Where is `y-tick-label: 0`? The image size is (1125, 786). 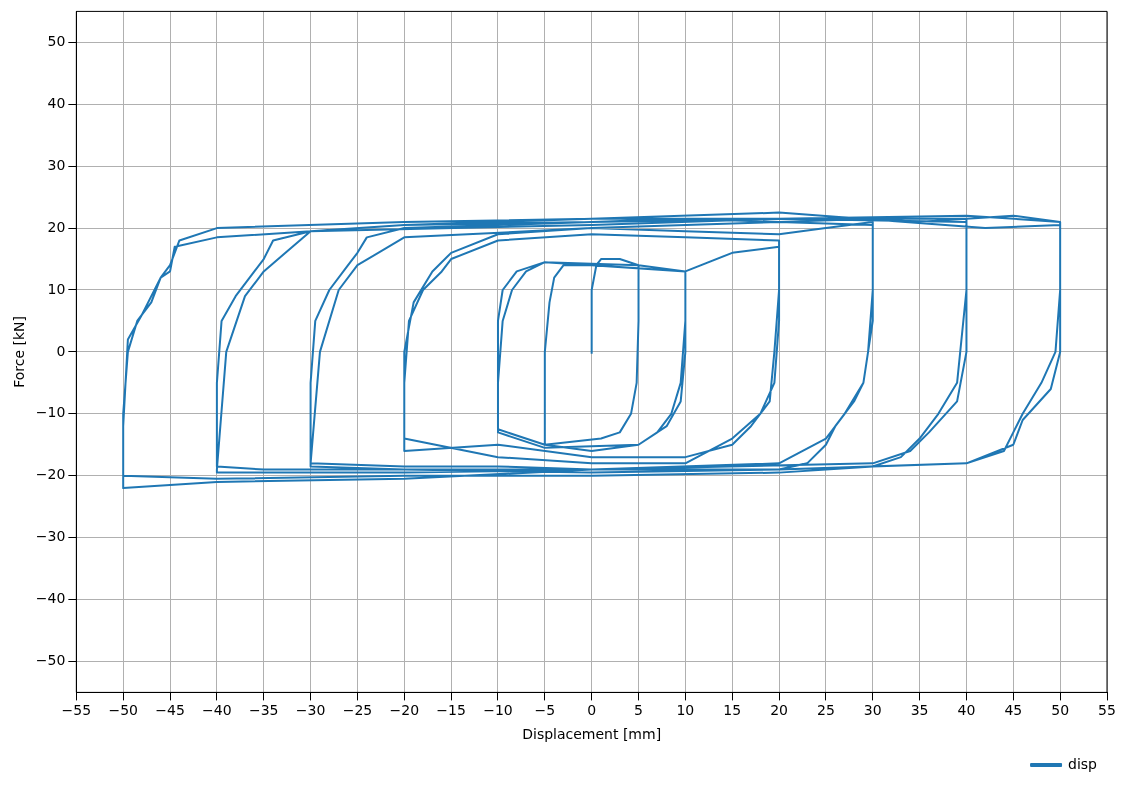 y-tick-label: 0 is located at coordinates (61, 350).